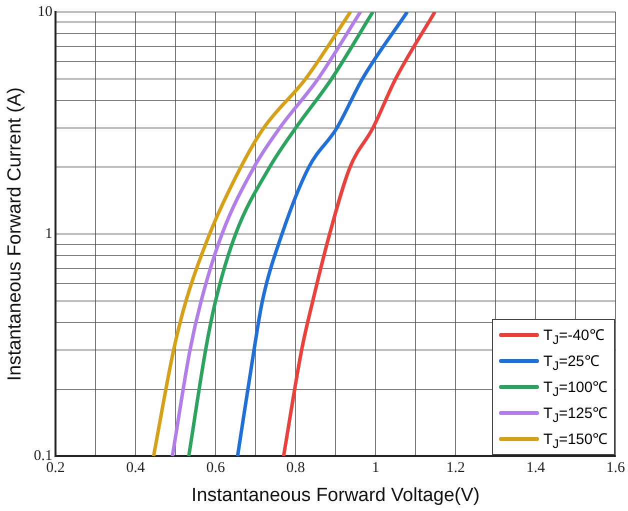 This screenshot has height=511, width=628. Describe the element at coordinates (55, 468) in the screenshot. I see `x-tick-label: 0.2` at that location.